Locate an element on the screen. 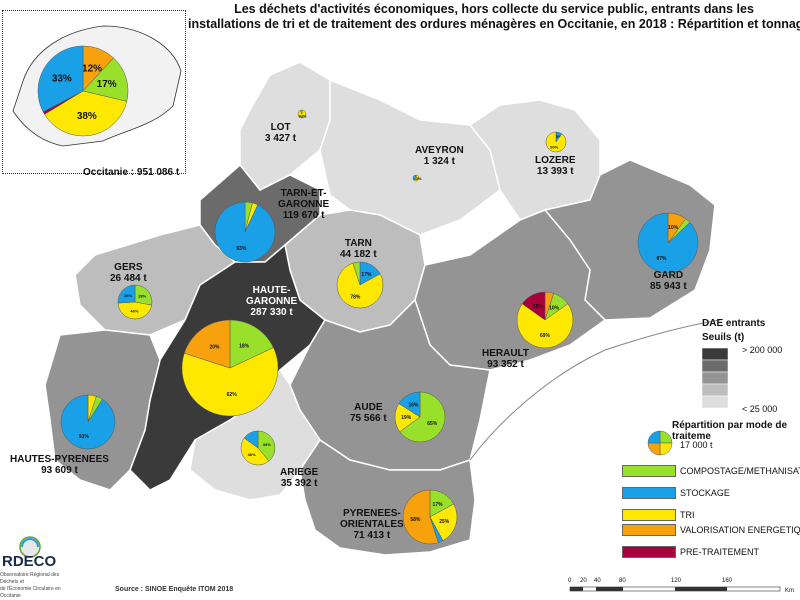 This screenshot has height=600, width=800. pie-pyrenees-orientales-label-tri: 25% is located at coordinates (444, 522).